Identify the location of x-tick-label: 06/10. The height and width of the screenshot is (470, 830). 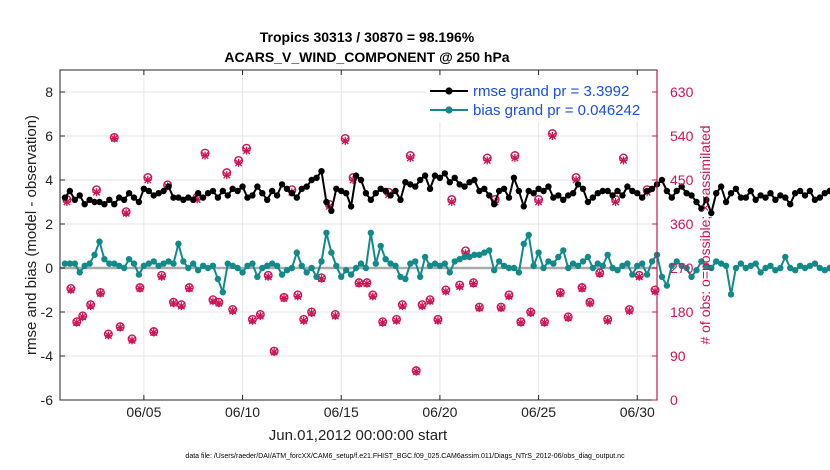
(242, 412).